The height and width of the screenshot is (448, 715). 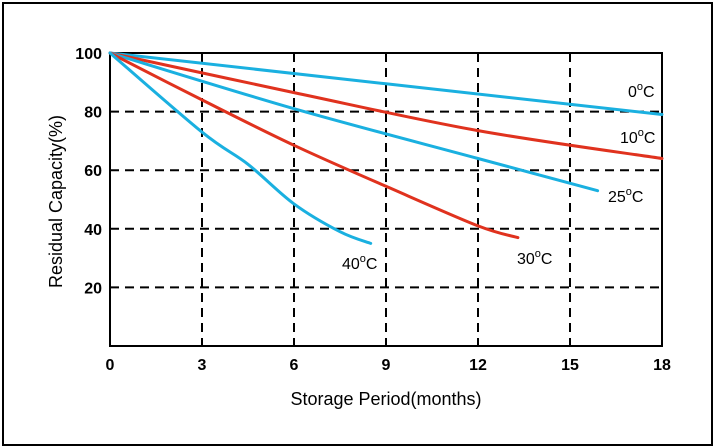 What do you see at coordinates (93, 288) in the screenshot?
I see `y-tick-label: 20` at bounding box center [93, 288].